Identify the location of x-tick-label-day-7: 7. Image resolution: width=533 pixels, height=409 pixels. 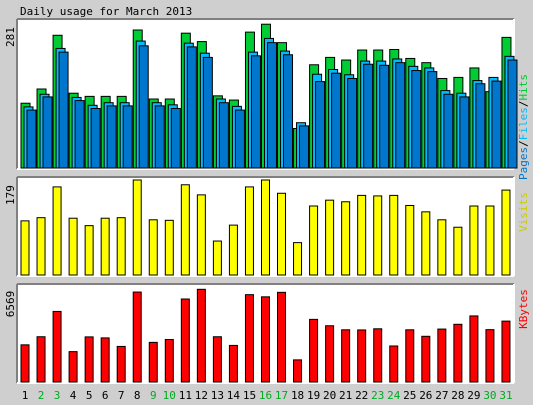
(121, 395).